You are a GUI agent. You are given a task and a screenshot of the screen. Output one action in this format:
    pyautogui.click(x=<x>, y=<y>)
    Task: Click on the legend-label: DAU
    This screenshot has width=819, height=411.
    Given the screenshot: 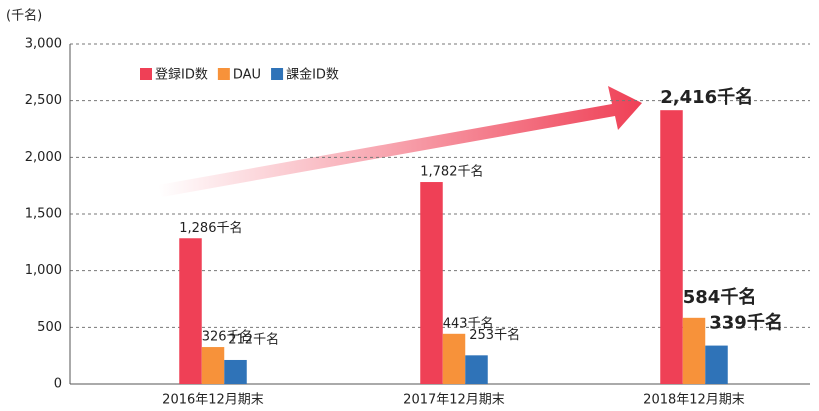 What is the action you would take?
    pyautogui.click(x=247, y=75)
    